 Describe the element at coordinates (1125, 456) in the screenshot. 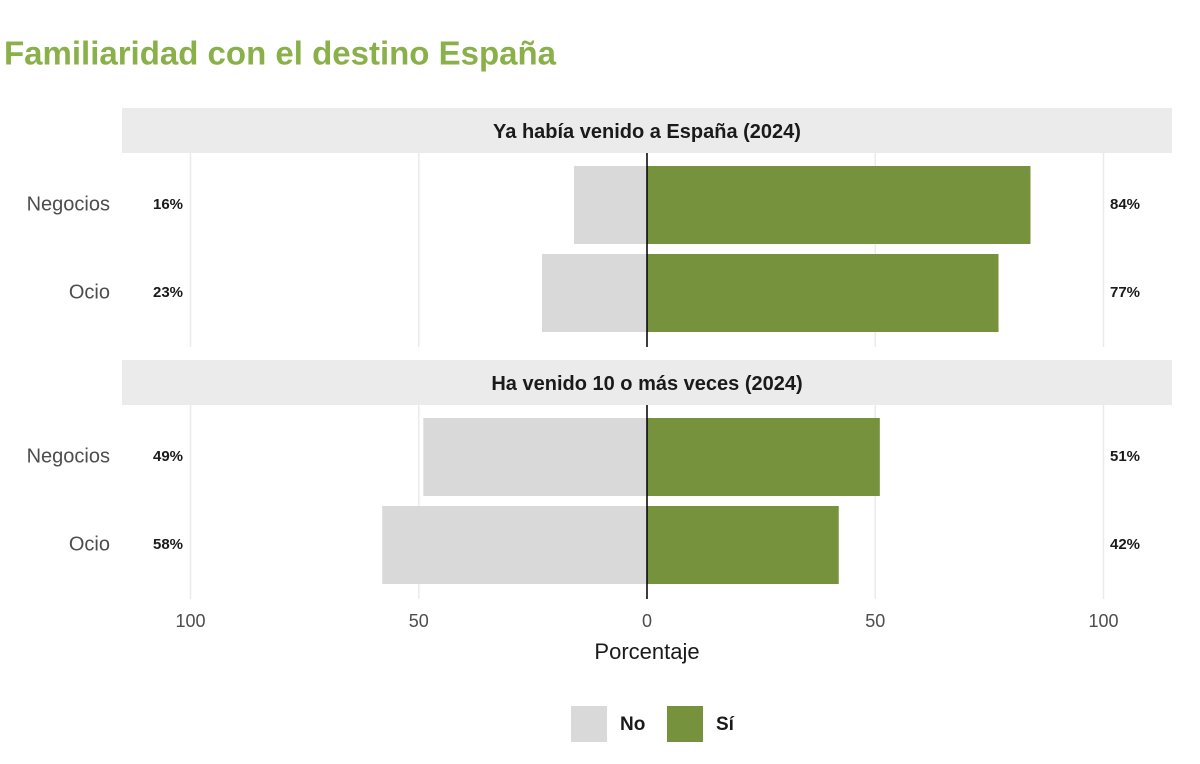

I see `value-label: 51%` at that location.